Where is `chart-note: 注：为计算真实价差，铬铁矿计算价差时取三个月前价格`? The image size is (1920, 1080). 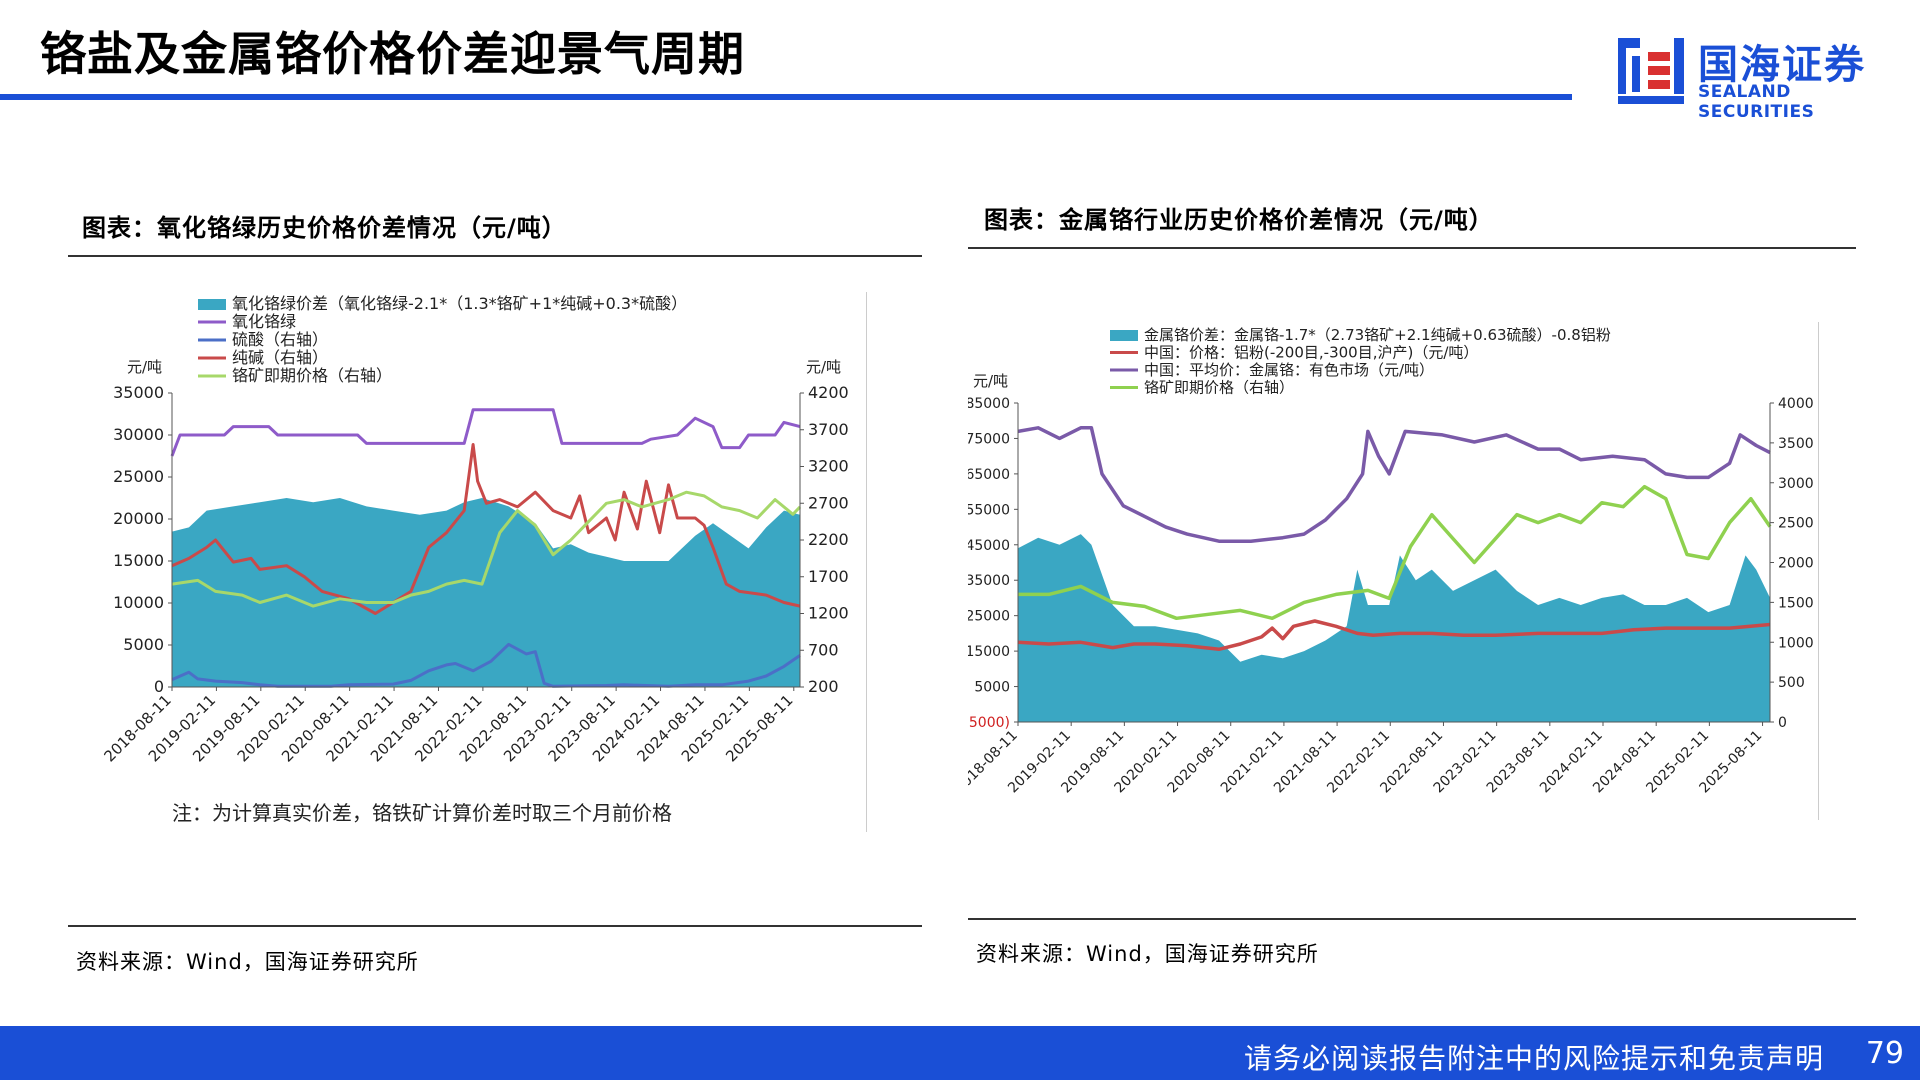 chart-note: 注：为计算真实价差，铬铁矿计算价差时取三个月前价格 is located at coordinates (422, 813).